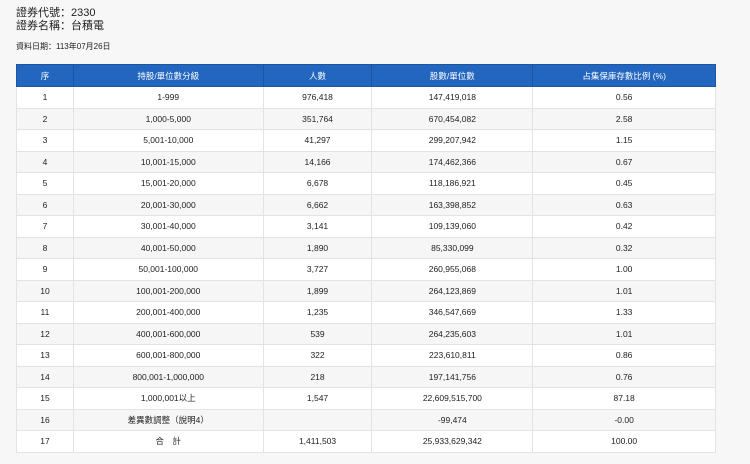 This screenshot has height=464, width=750. I want to click on table-row: 15 1,000,001以上 1,547 22,609,515,700 87.18, so click(366, 398).